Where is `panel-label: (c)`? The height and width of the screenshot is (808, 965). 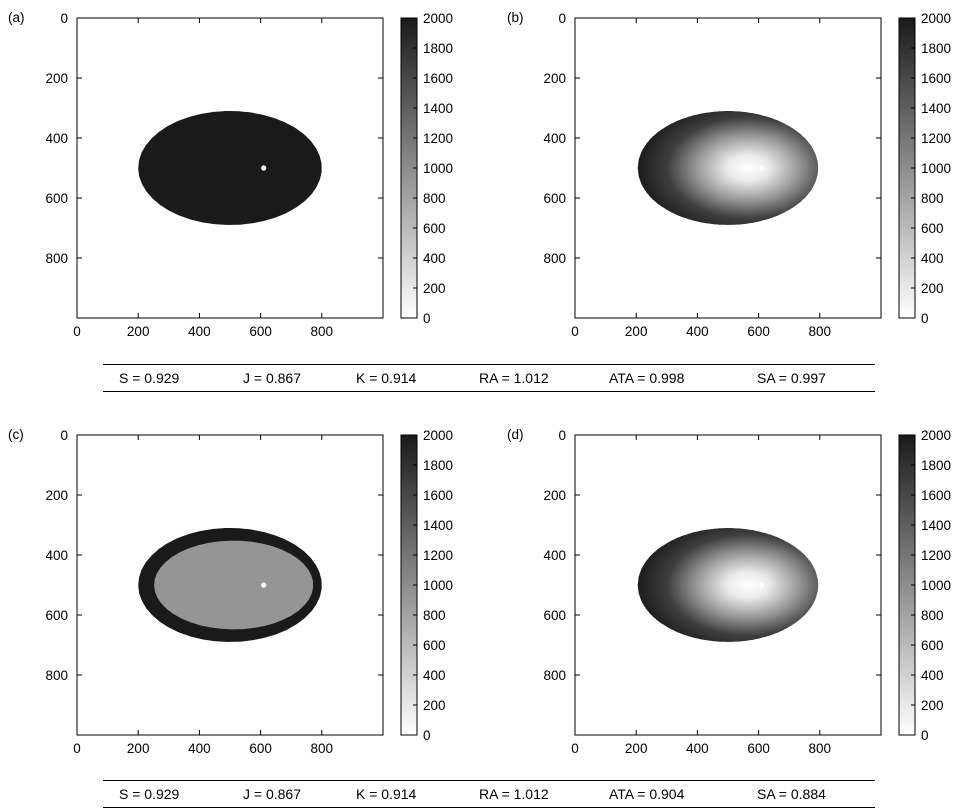
panel-label: (c) is located at coordinates (16, 434).